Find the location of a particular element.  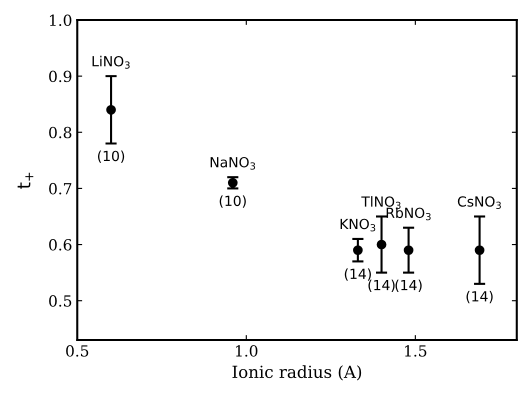

y-tick-label: 0.7 is located at coordinates (60, 188).